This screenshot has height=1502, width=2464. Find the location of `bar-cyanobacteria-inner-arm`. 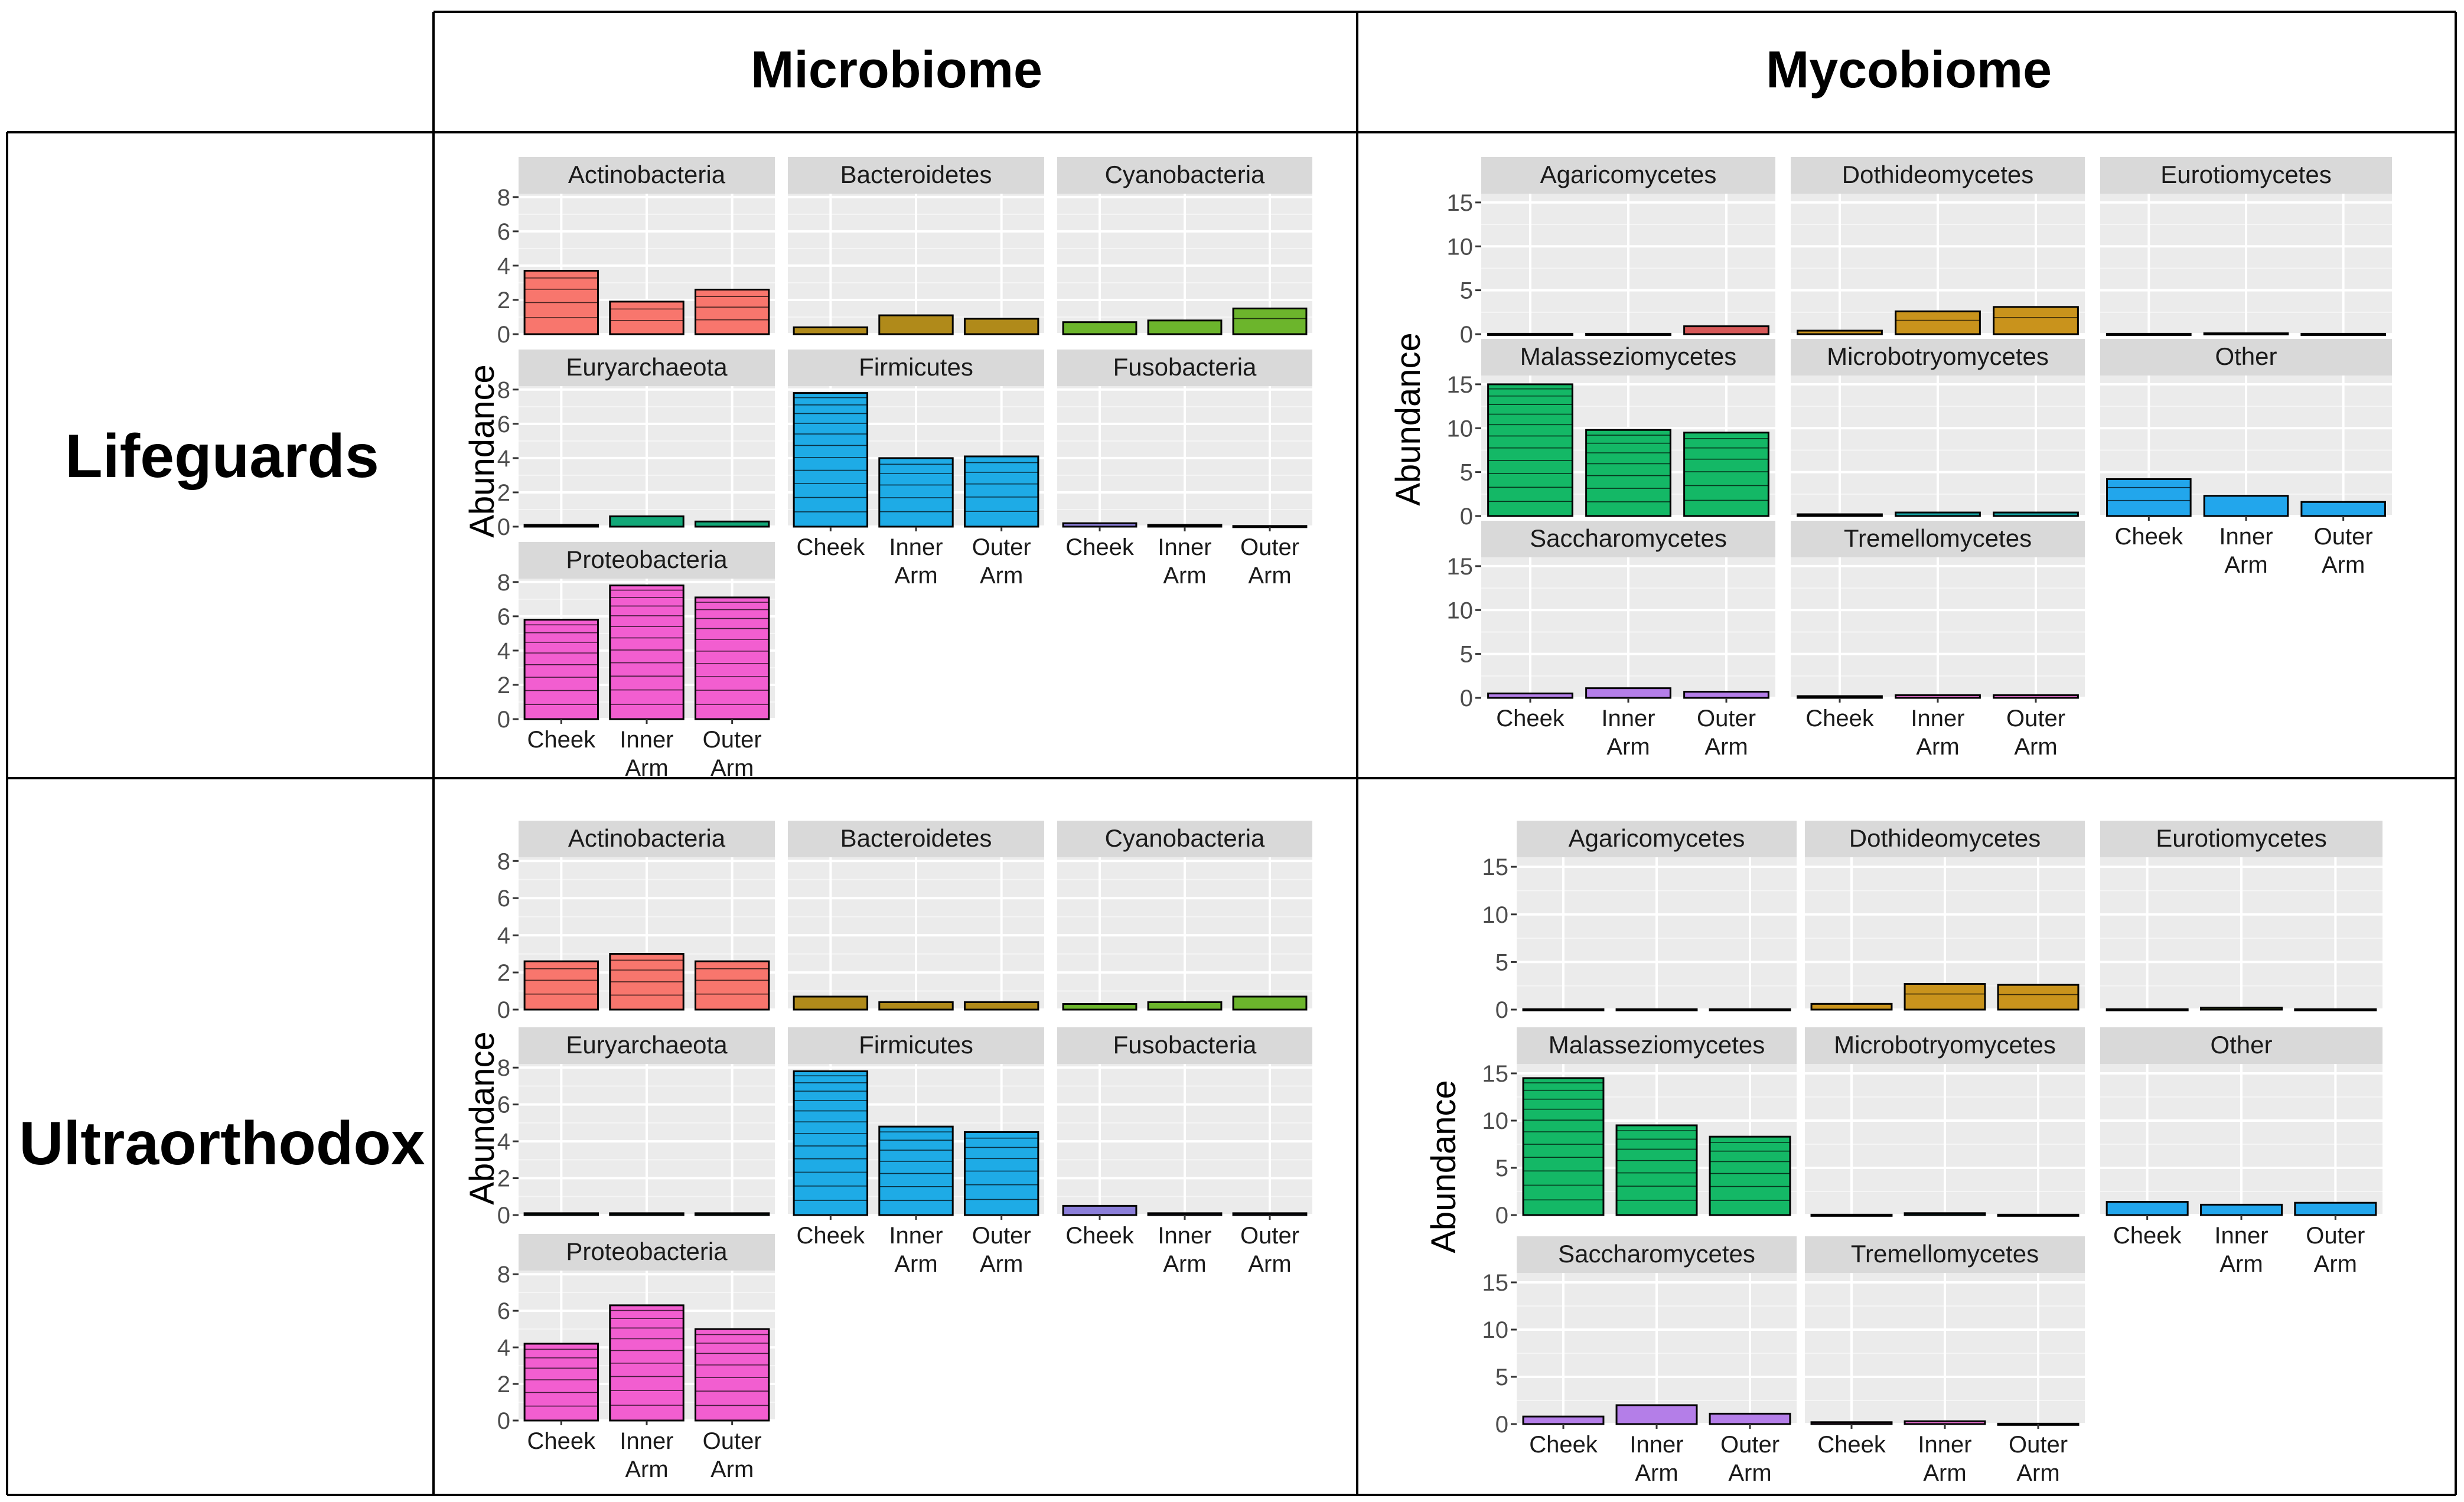

bar-cyanobacteria-inner-arm is located at coordinates (1185, 1006).